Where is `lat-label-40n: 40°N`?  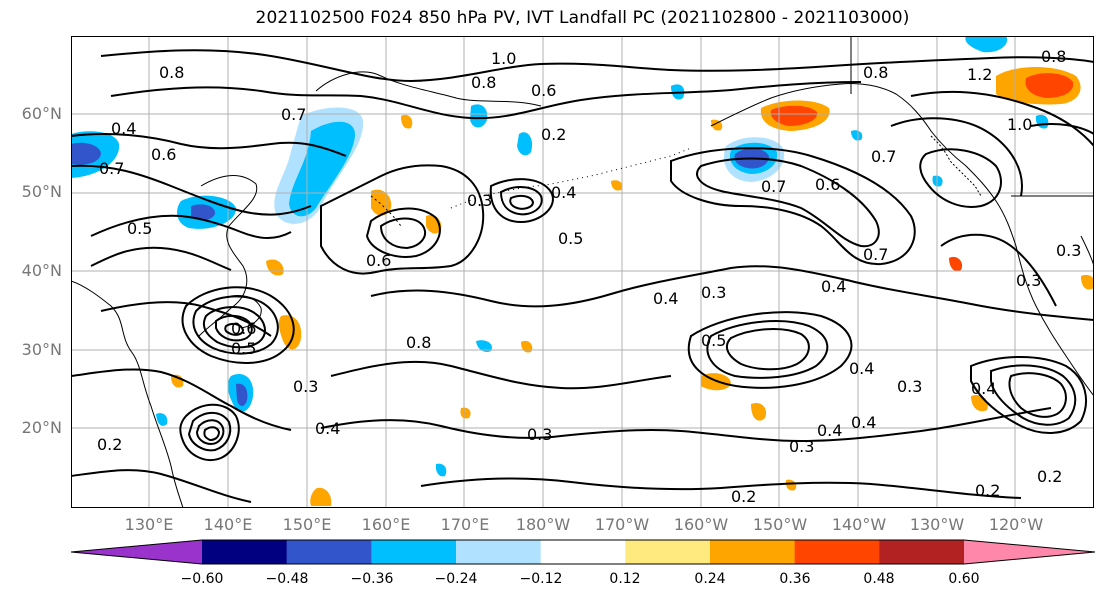
lat-label-40n: 40°N is located at coordinates (41, 270).